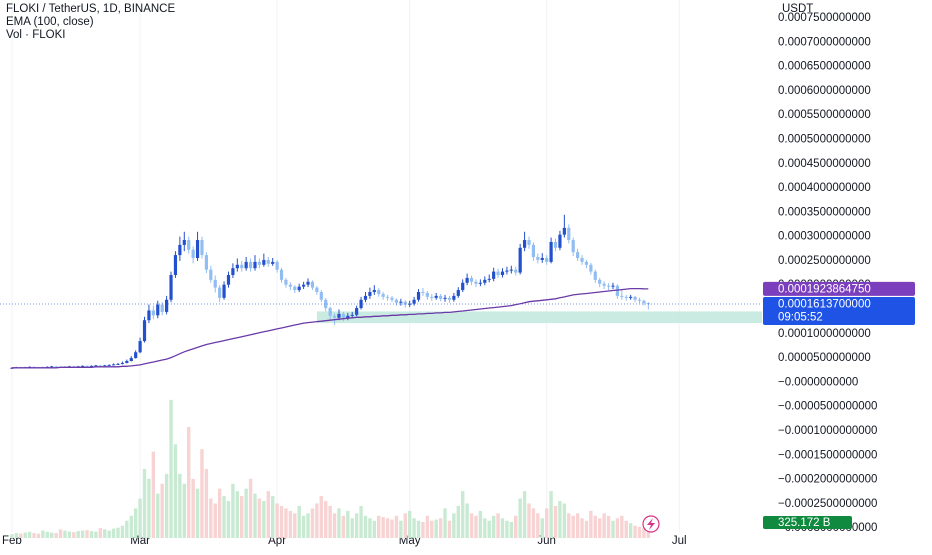 Image resolution: width=932 pixels, height=555 pixels. I want to click on x-tick-label: Feb, so click(12, 541).